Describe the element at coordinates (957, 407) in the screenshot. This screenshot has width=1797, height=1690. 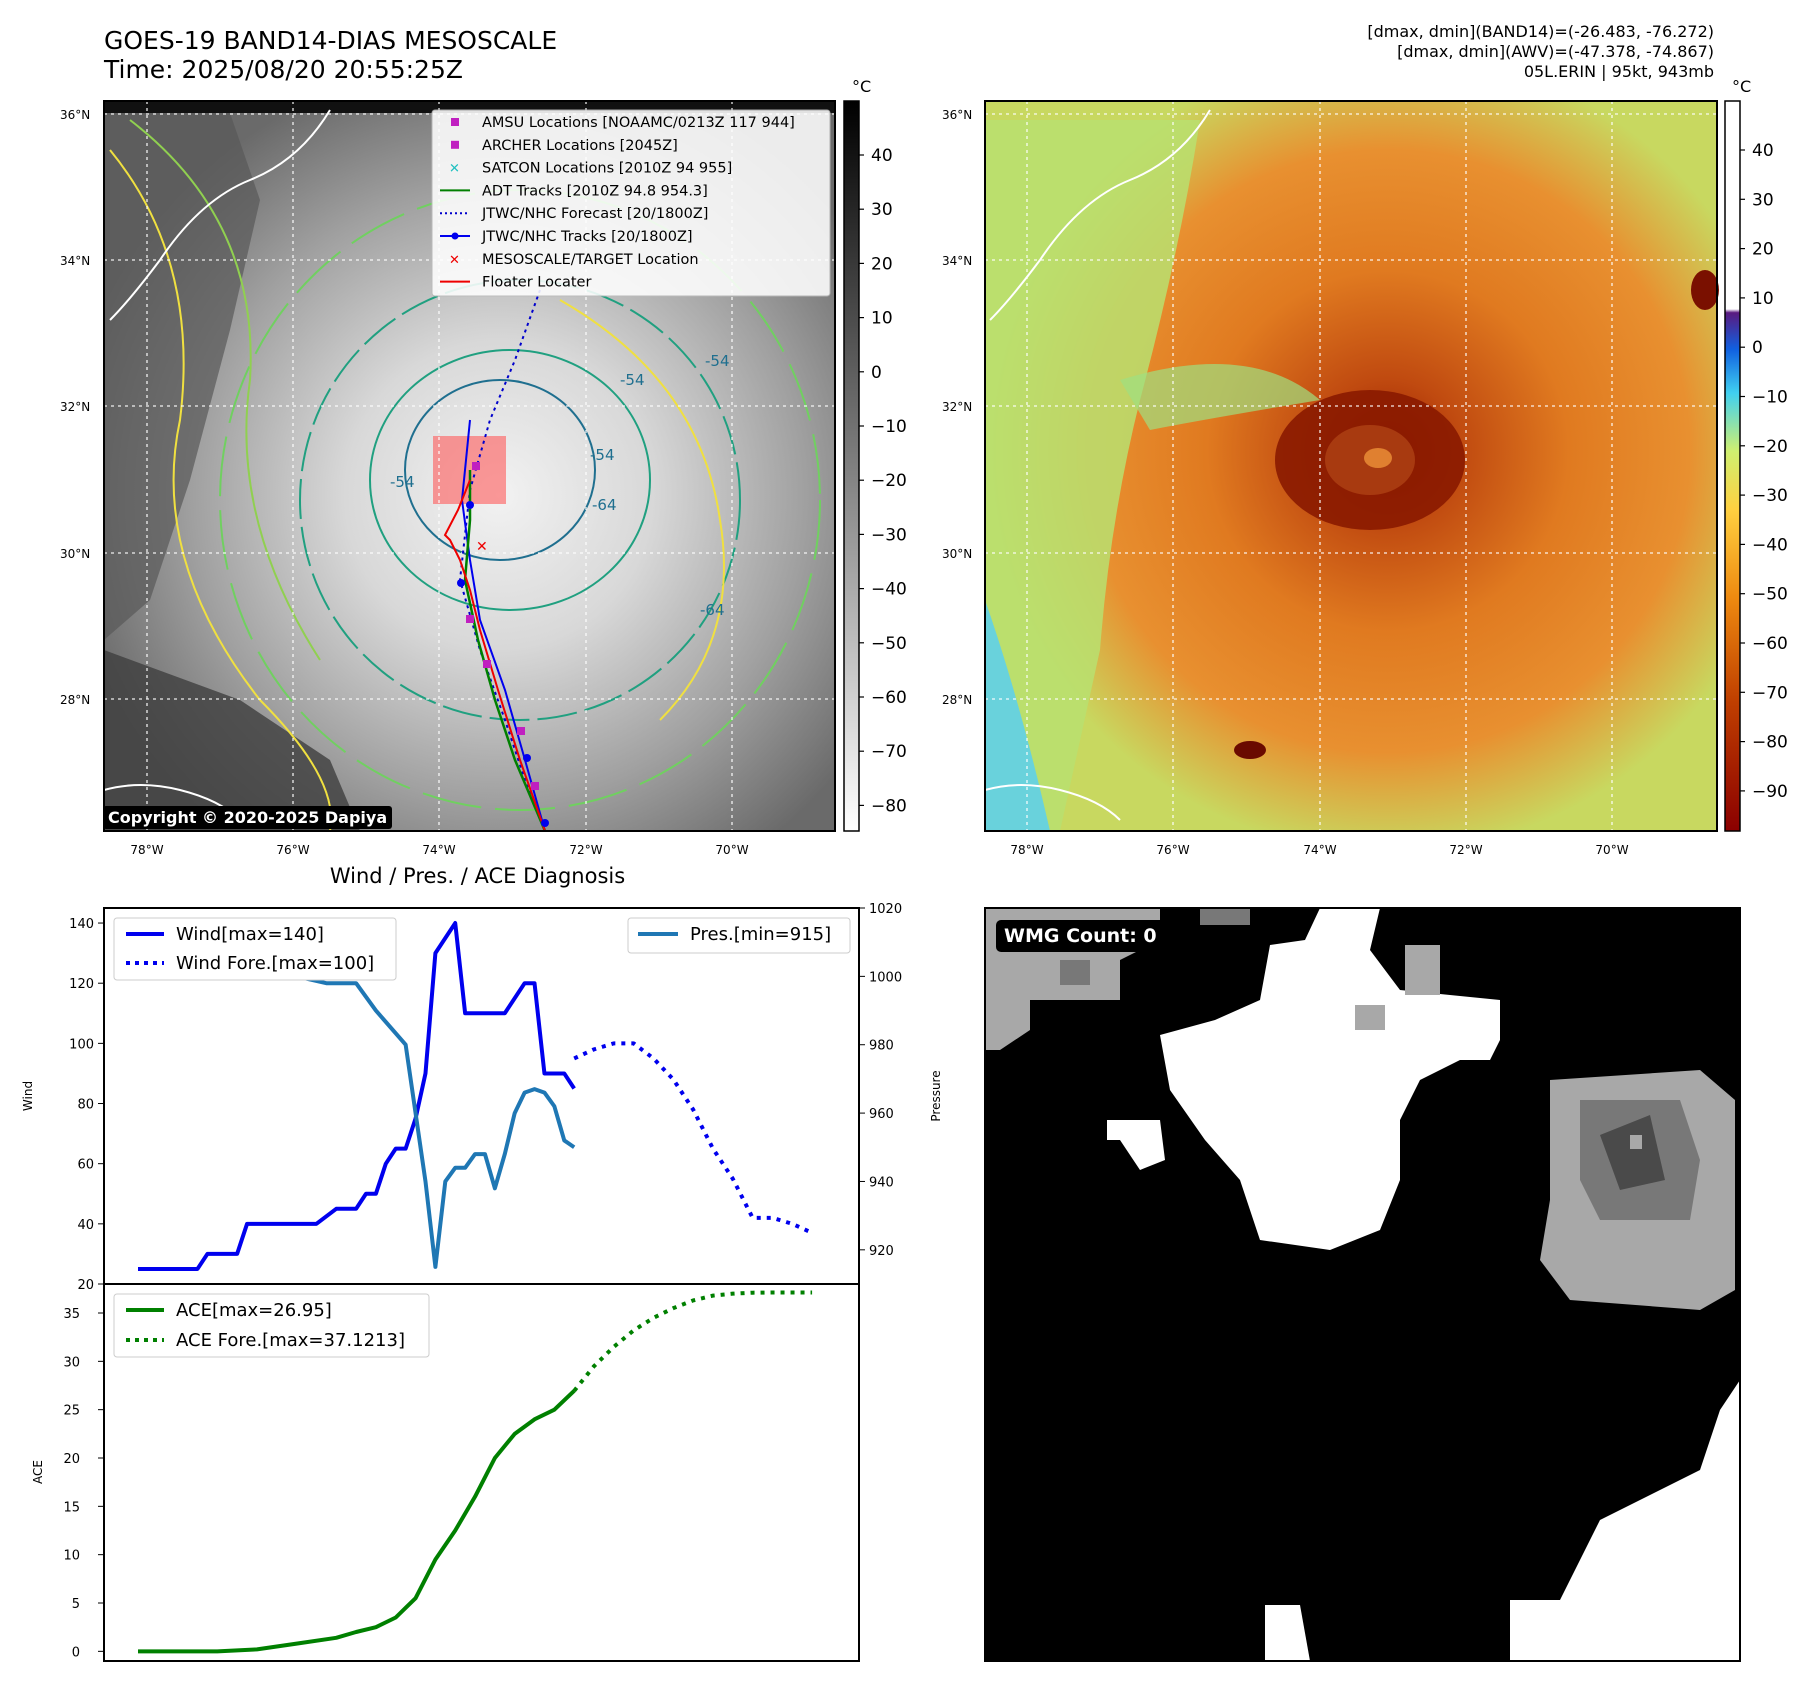
I see `lat-label: 32°N` at that location.